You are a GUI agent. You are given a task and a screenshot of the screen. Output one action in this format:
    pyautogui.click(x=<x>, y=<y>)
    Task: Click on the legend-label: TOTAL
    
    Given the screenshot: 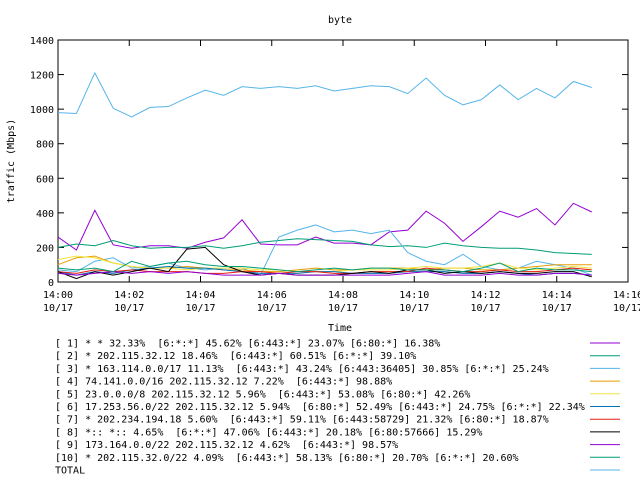 What is the action you would take?
    pyautogui.click(x=70, y=471)
    